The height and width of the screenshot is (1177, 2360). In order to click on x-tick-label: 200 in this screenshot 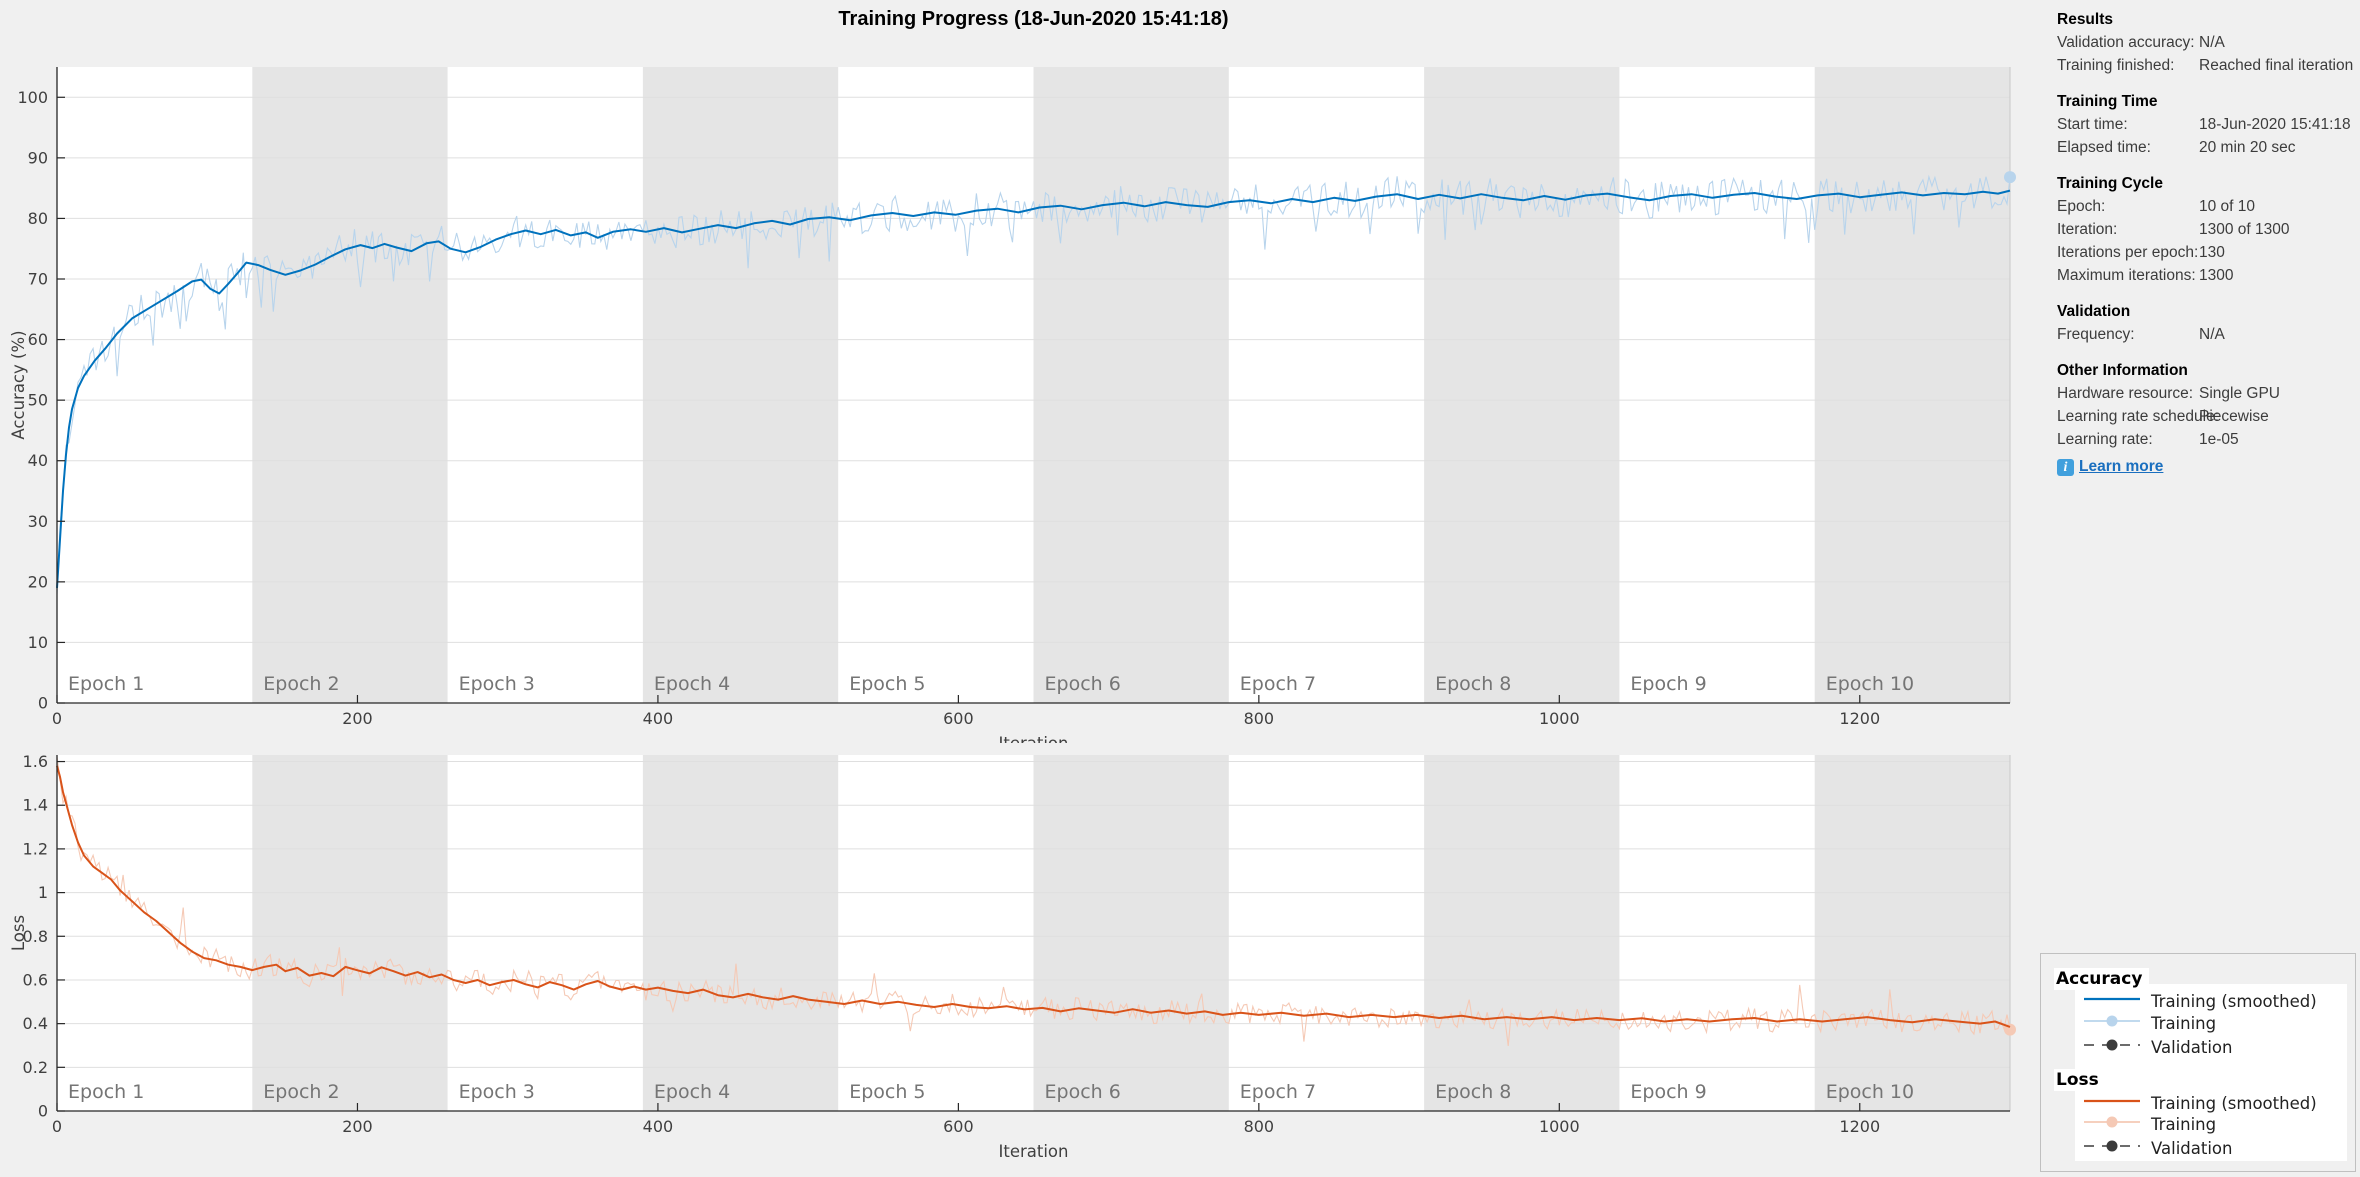, I will do `click(357, 718)`.